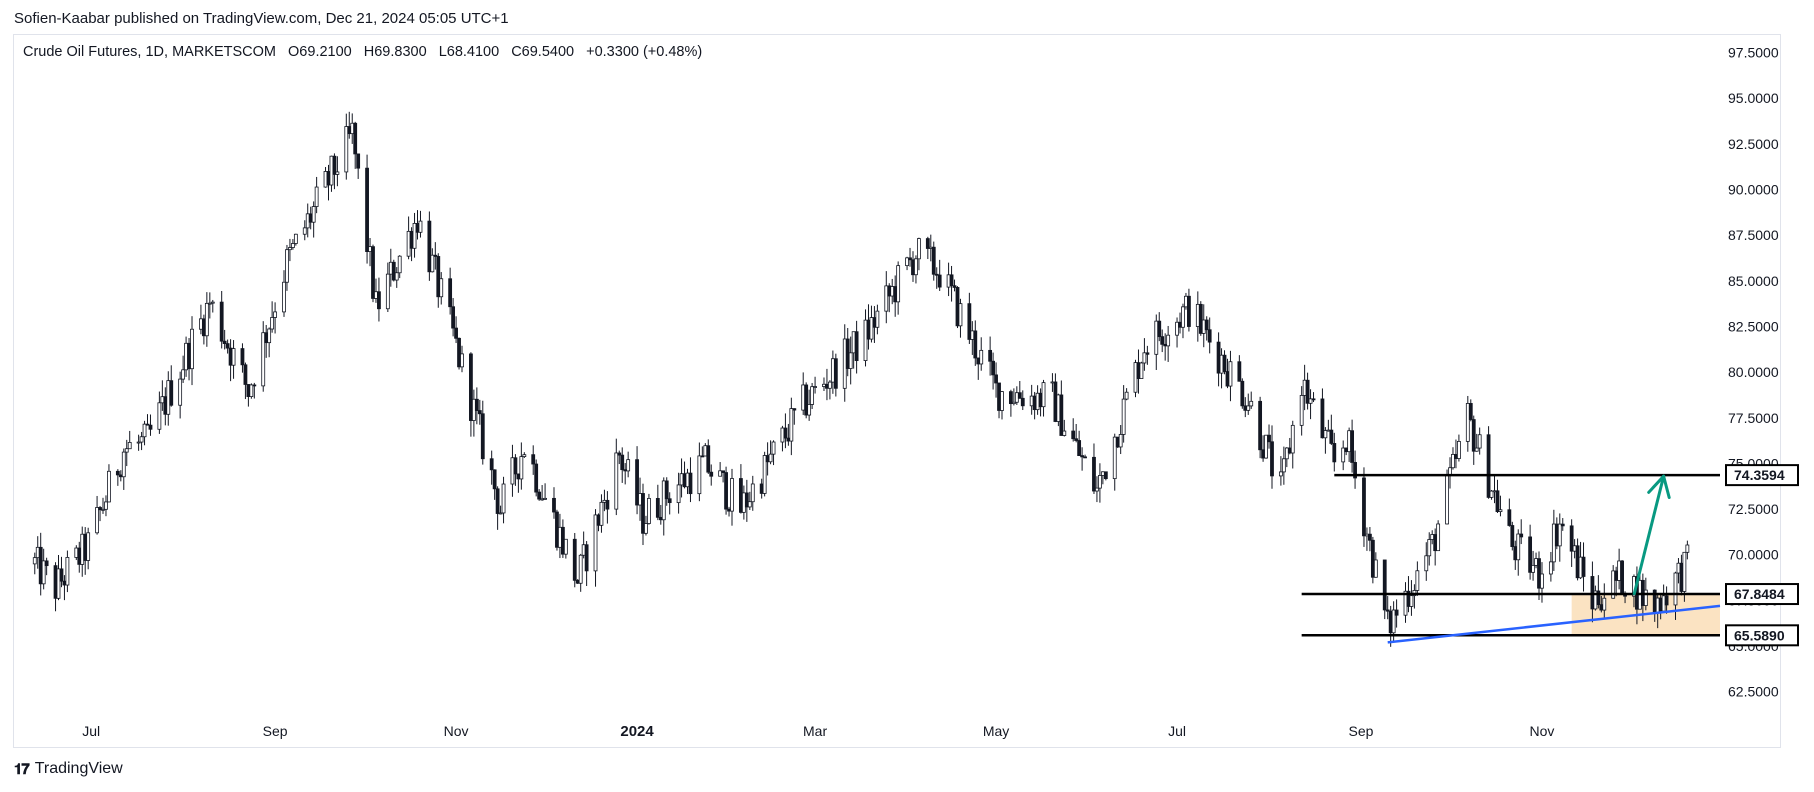  Describe the element at coordinates (1651, 535) in the screenshot. I see `projection-arrow` at that location.